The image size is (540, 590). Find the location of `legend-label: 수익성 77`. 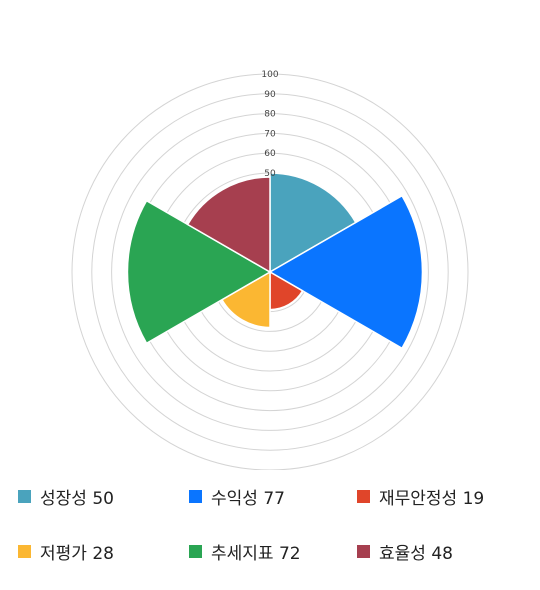

legend-label: 수익성 77 is located at coordinates (248, 499).